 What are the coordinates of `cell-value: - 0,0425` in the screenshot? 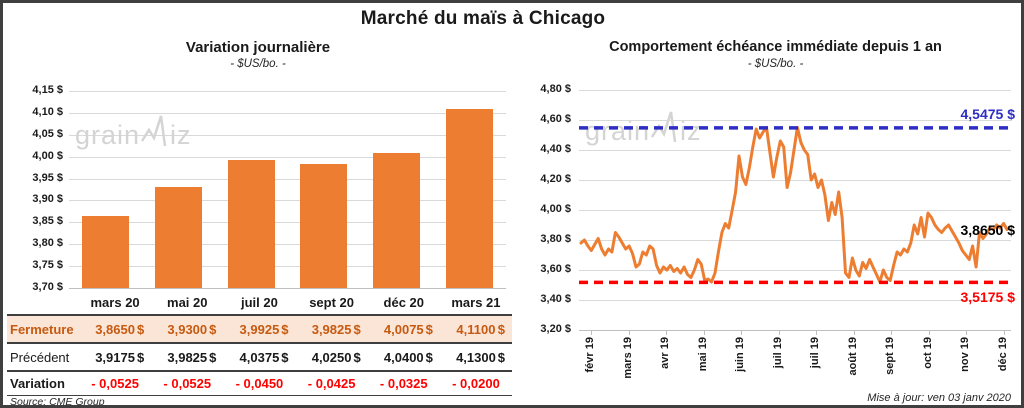 It's located at (331, 383).